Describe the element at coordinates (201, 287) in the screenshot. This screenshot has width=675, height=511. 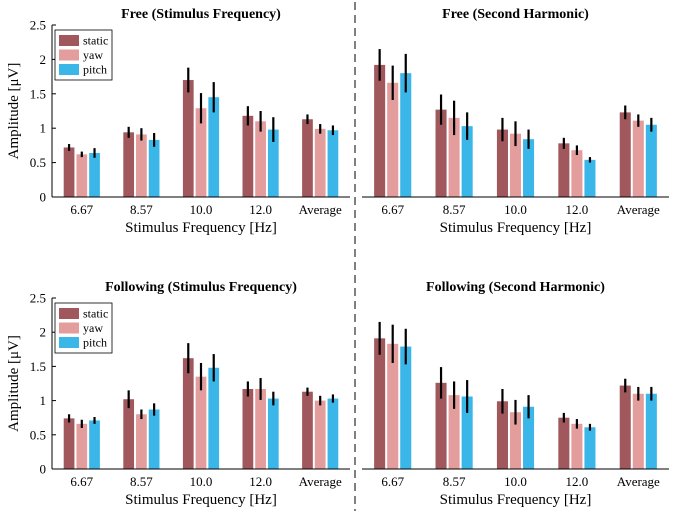
I see `chart-title: Following (Stimulus Frequency)` at that location.